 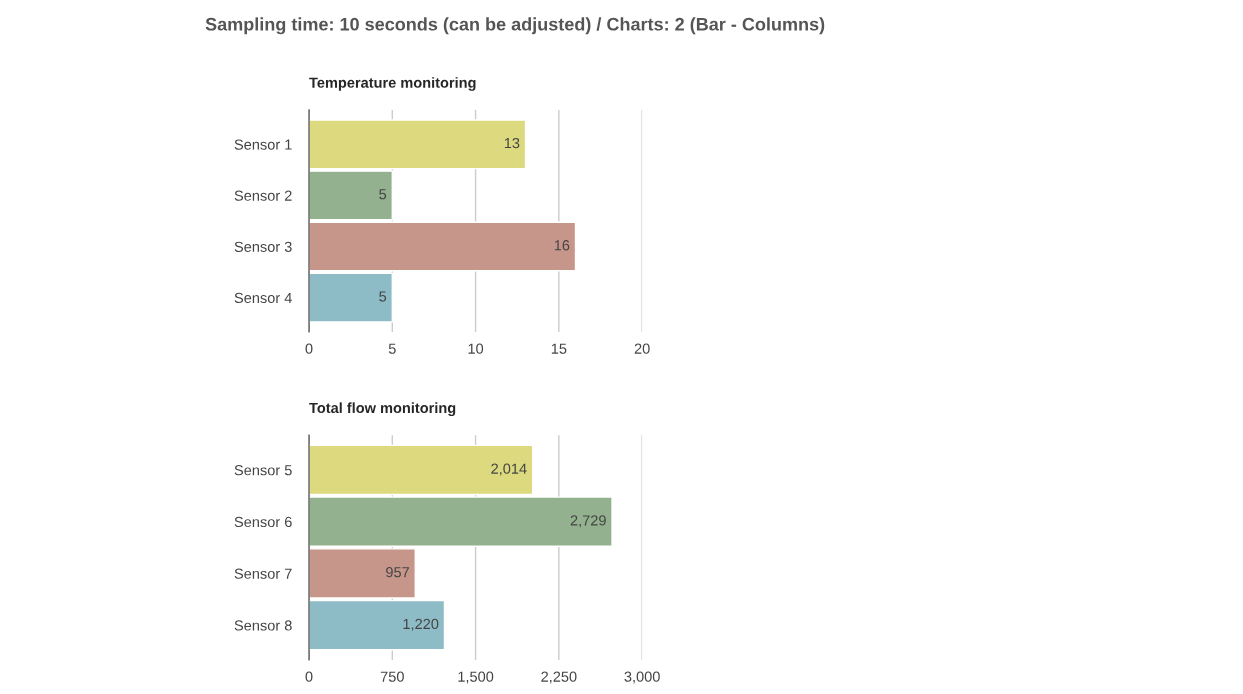 What do you see at coordinates (263, 573) in the screenshot?
I see `y-tick-label: Sensor 7` at bounding box center [263, 573].